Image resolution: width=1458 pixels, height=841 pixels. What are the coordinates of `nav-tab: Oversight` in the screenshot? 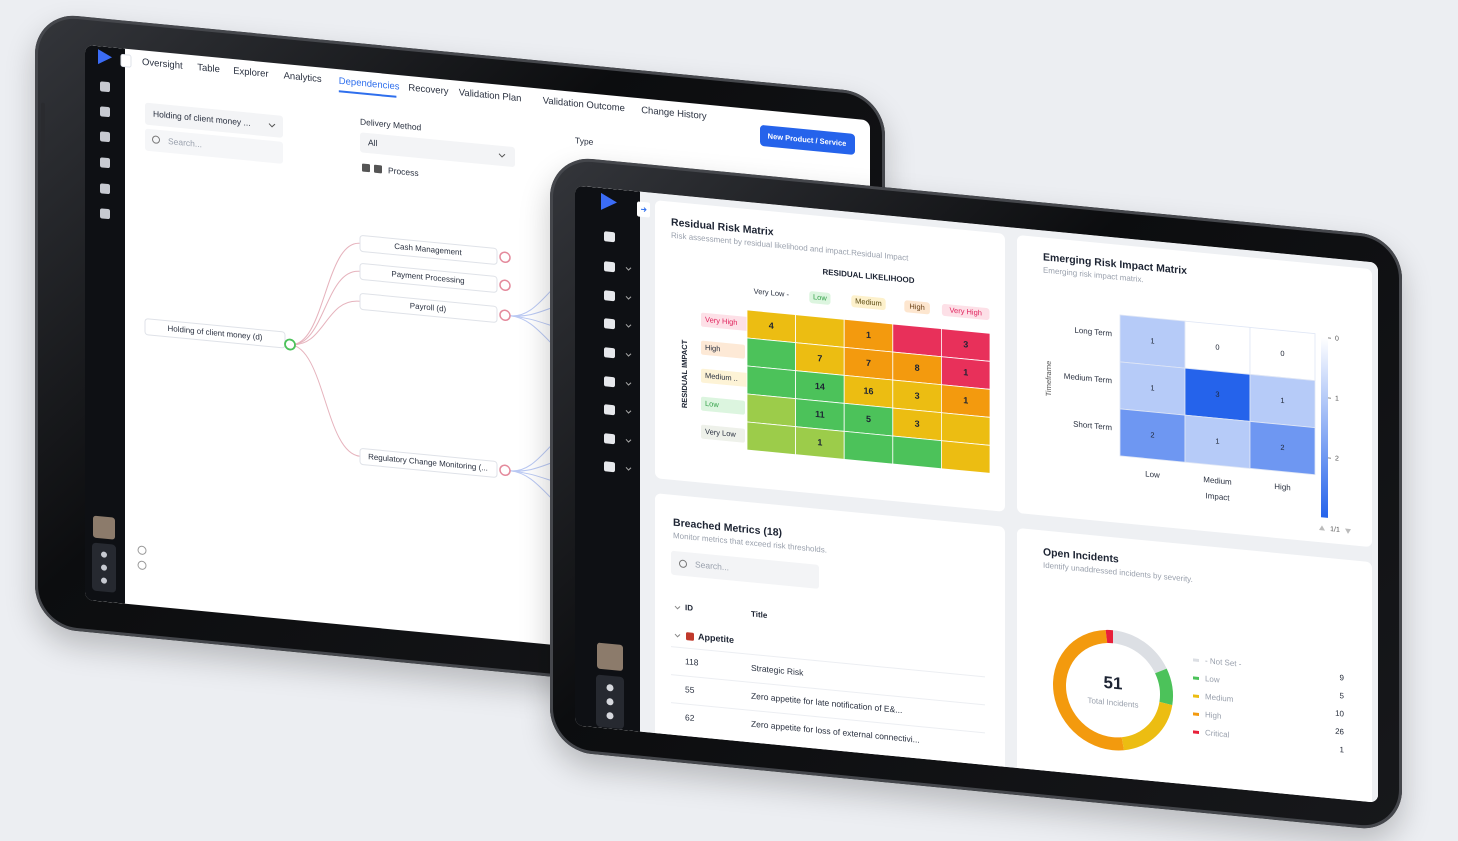 It's located at (162, 64).